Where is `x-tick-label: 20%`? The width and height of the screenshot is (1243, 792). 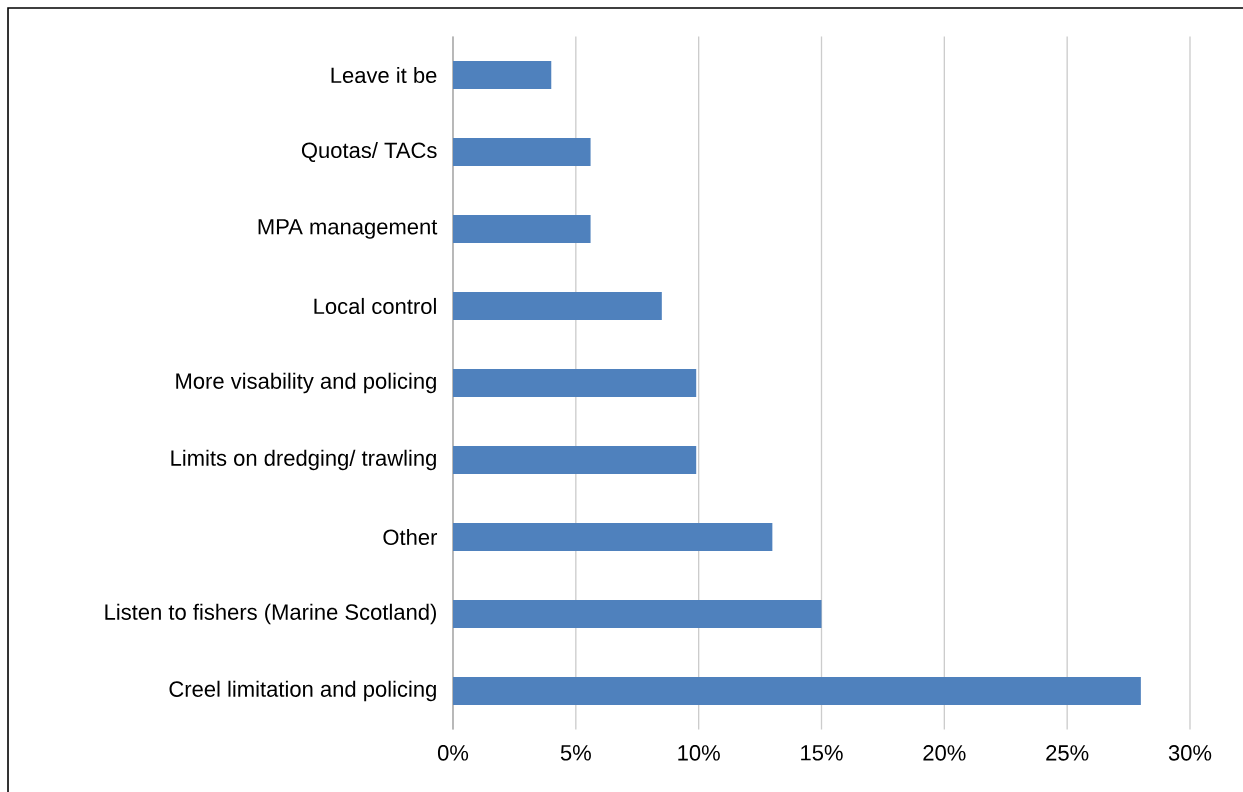
x-tick-label: 20% is located at coordinates (944, 753).